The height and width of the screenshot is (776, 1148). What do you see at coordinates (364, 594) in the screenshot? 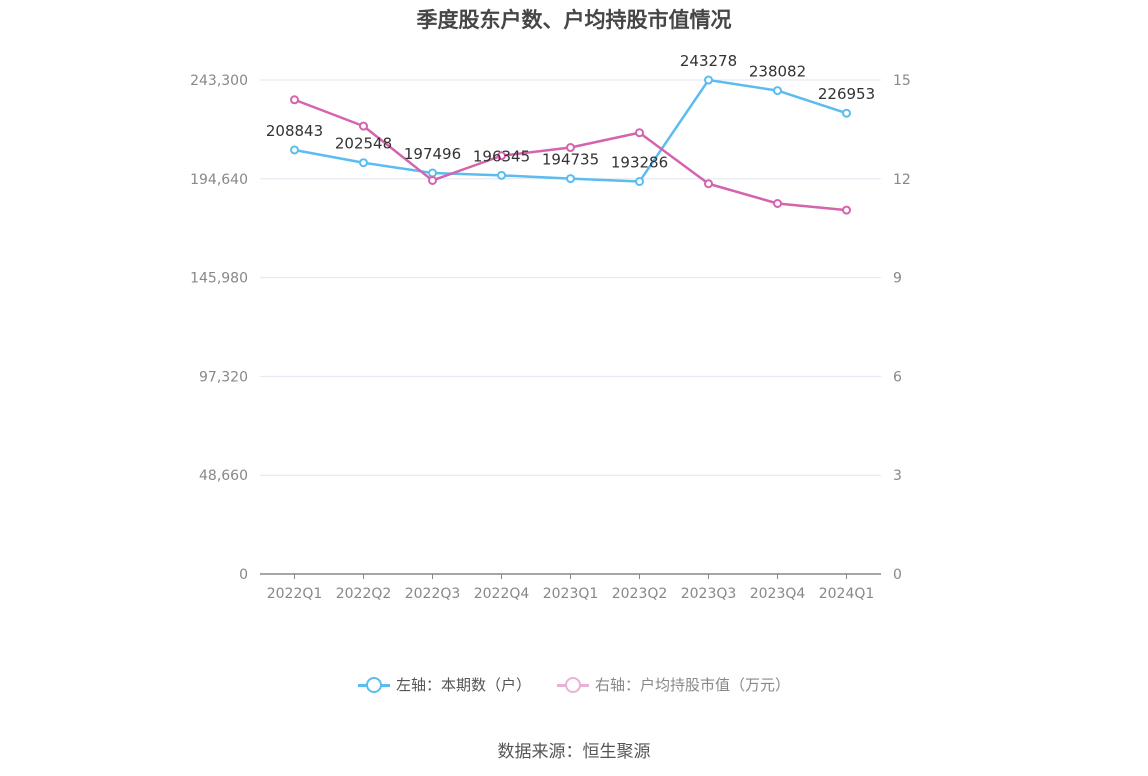
I see `x-axis-tick-label: 2022Q2` at bounding box center [364, 594].